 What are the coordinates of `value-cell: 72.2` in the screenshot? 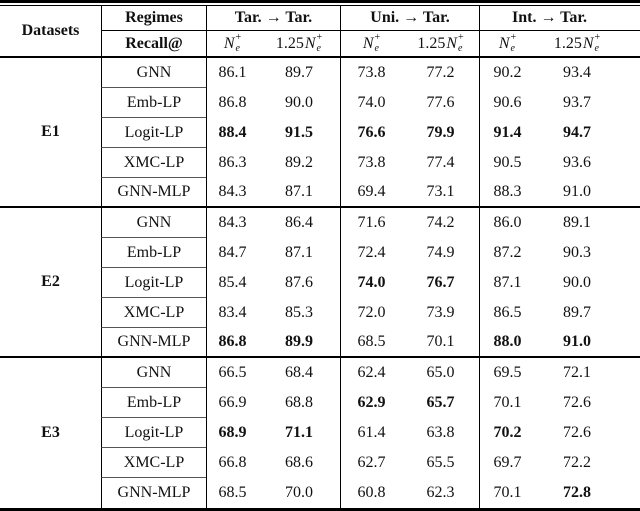 It's located at (577, 462).